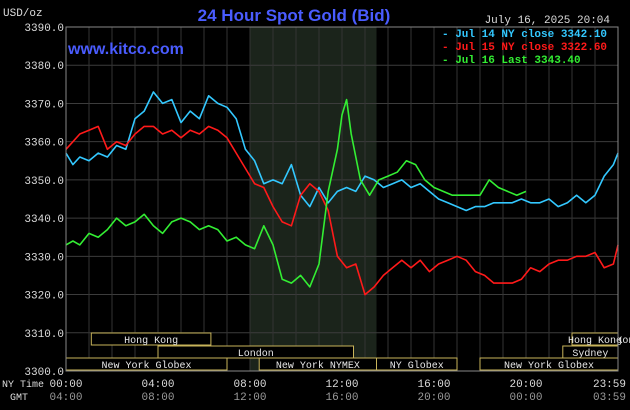 The height and width of the screenshot is (410, 630). I want to click on legend-entry: - Jul 15 NY close 3322.60, so click(524, 48).